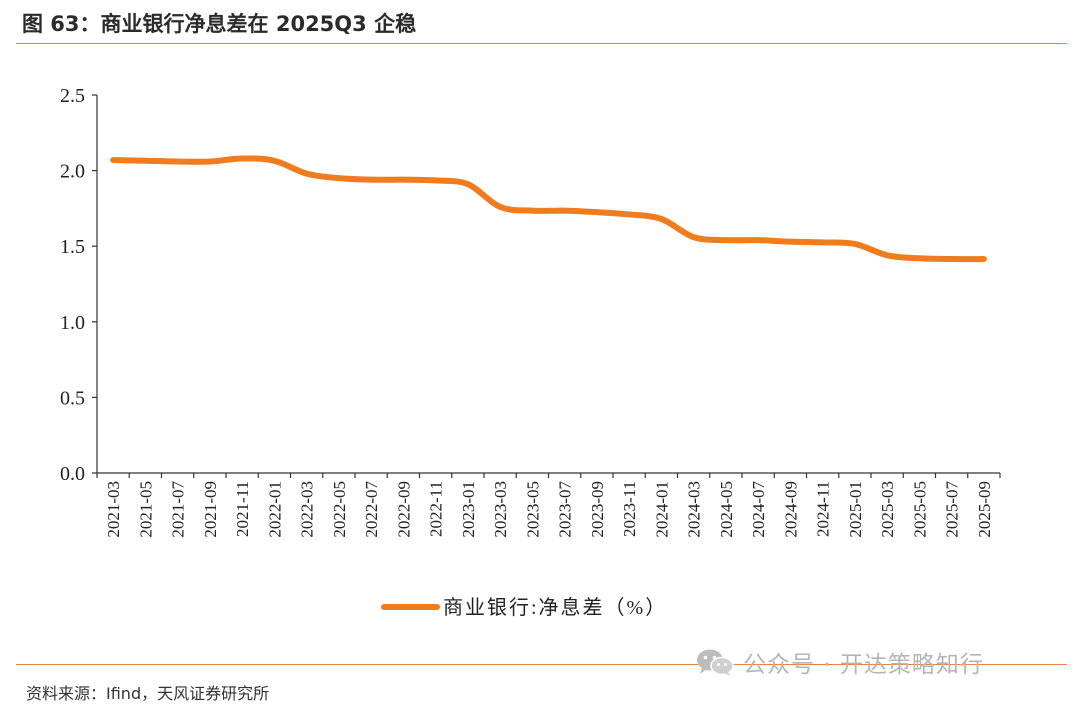 The height and width of the screenshot is (707, 1080). Describe the element at coordinates (468, 509) in the screenshot. I see `x-tick-label: 2023-01` at that location.